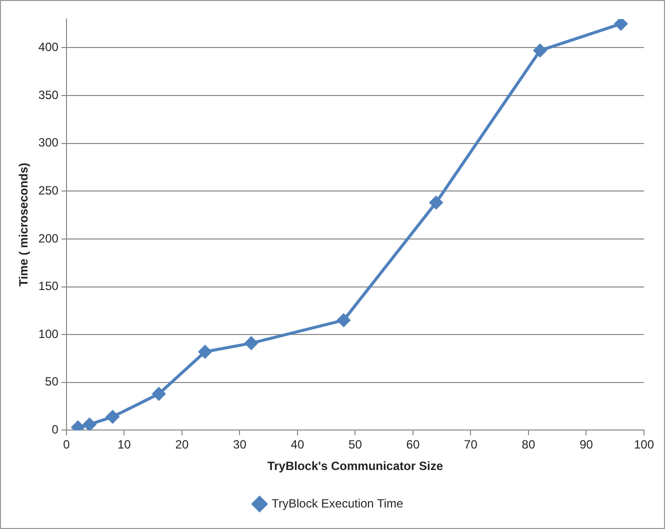 The height and width of the screenshot is (529, 665). What do you see at coordinates (66, 445) in the screenshot?
I see `x-tick-label: 0` at bounding box center [66, 445].